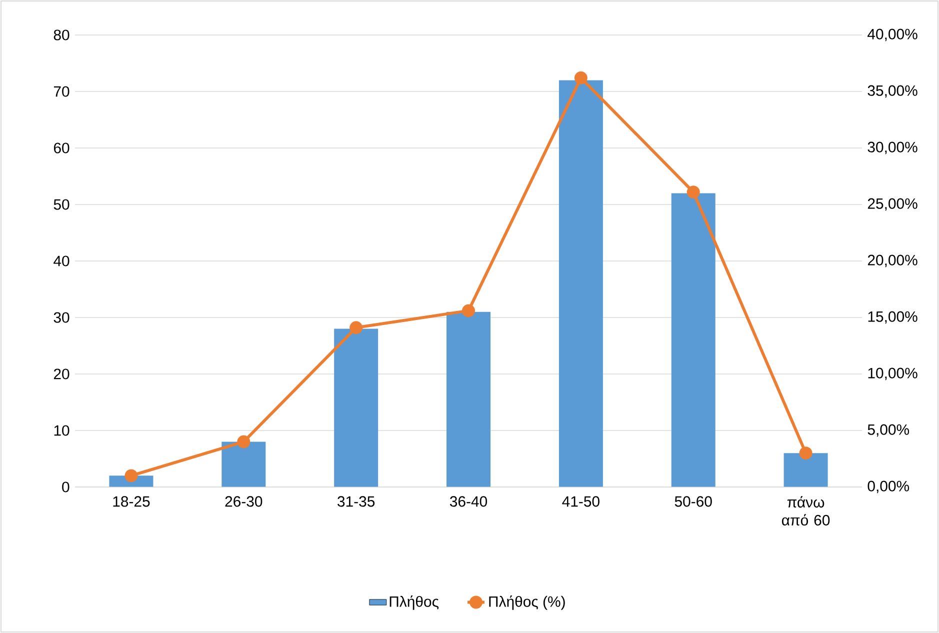 Image resolution: width=939 pixels, height=633 pixels. What do you see at coordinates (893, 35) in the screenshot?
I see `y2-tick-label: 40,00%` at bounding box center [893, 35].